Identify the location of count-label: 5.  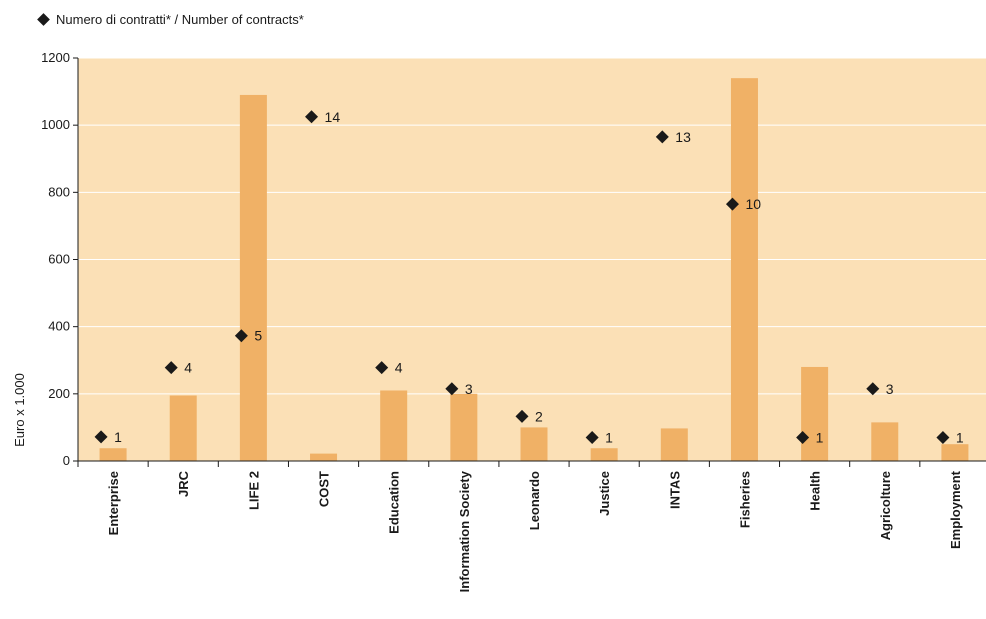
(258, 336).